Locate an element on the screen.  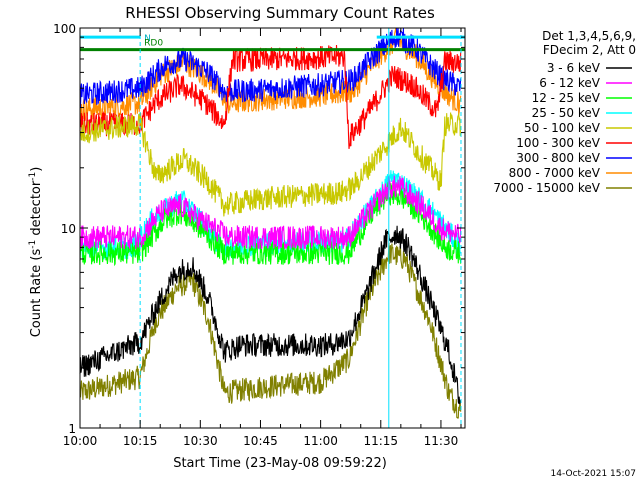
flag-label-n: N is located at coordinates (147, 39).